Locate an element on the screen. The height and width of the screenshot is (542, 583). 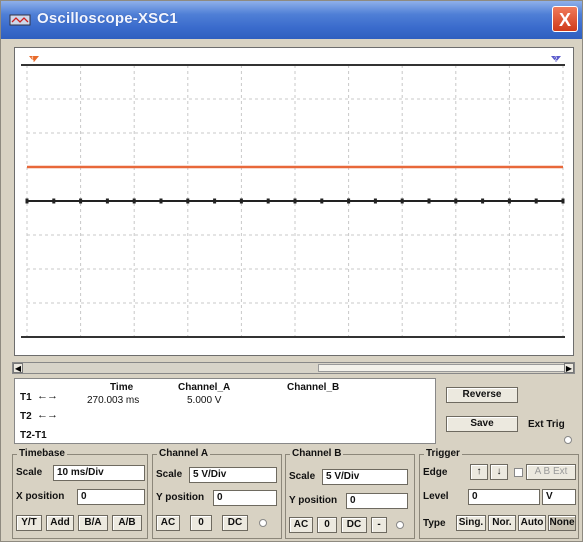
falling-edge-icon: ↓ is located at coordinates (499, 472).